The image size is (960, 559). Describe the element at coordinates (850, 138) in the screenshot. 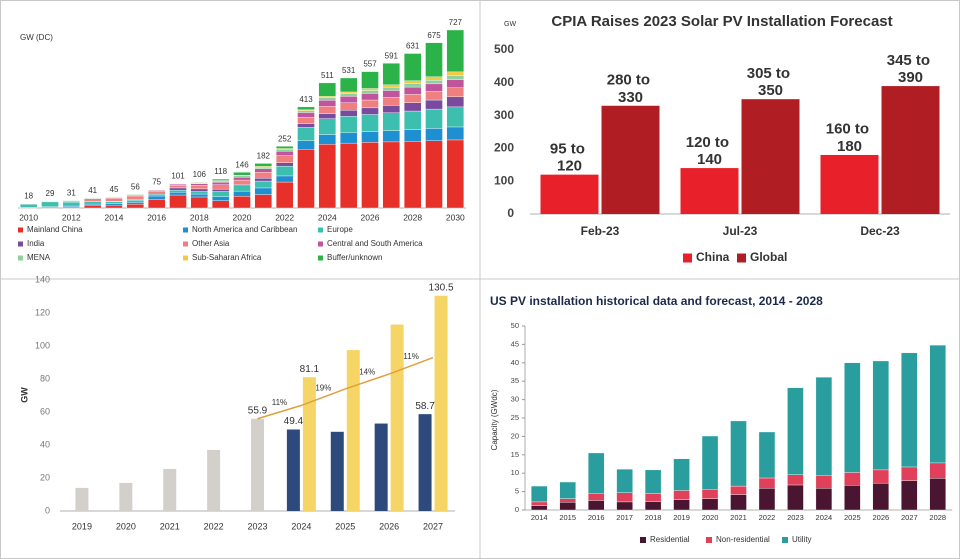

I see `data-label: 160 to 180` at that location.